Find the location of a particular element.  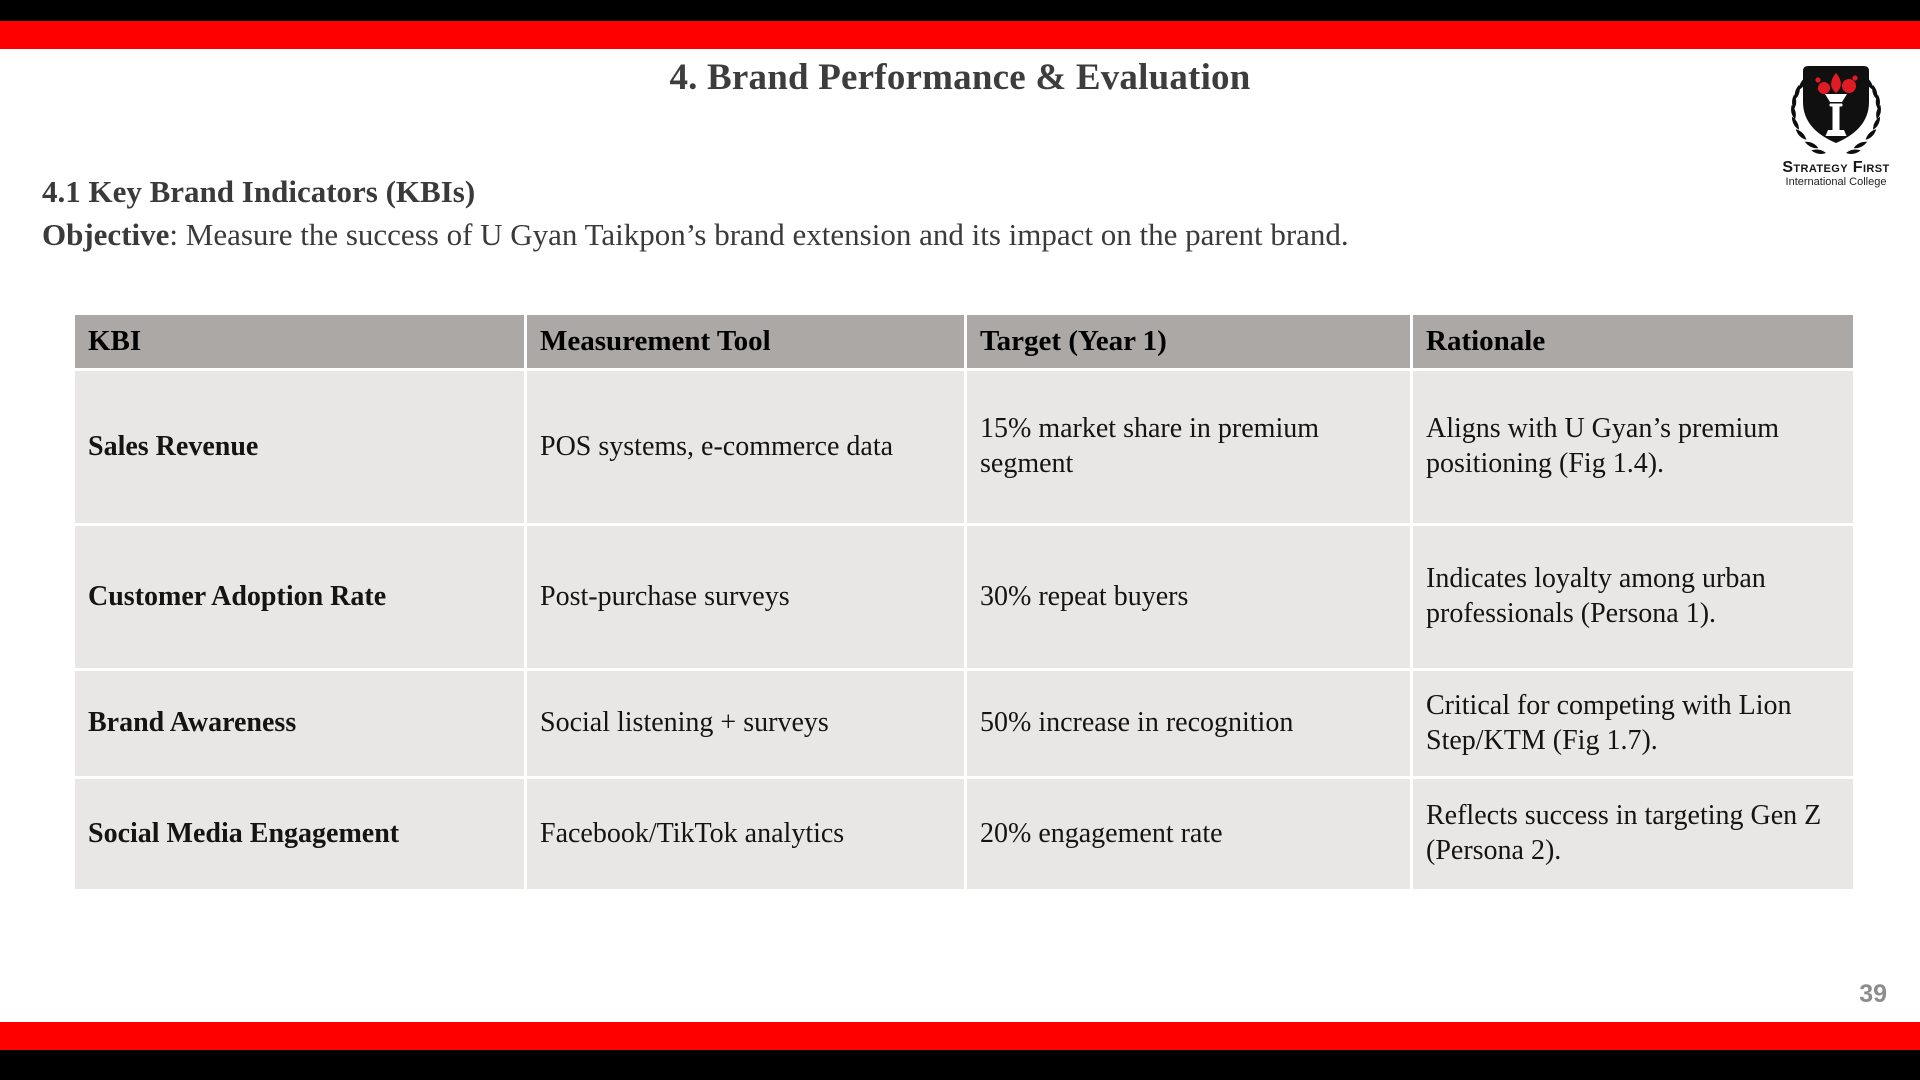

bottom-black-bar is located at coordinates (960, 1065).